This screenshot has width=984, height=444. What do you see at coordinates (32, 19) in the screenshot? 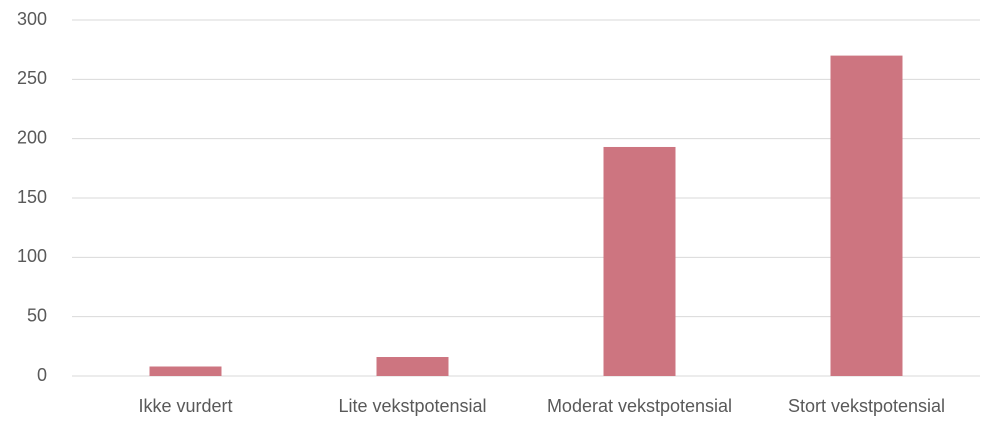
I see `y-tick-label: 300` at bounding box center [32, 19].